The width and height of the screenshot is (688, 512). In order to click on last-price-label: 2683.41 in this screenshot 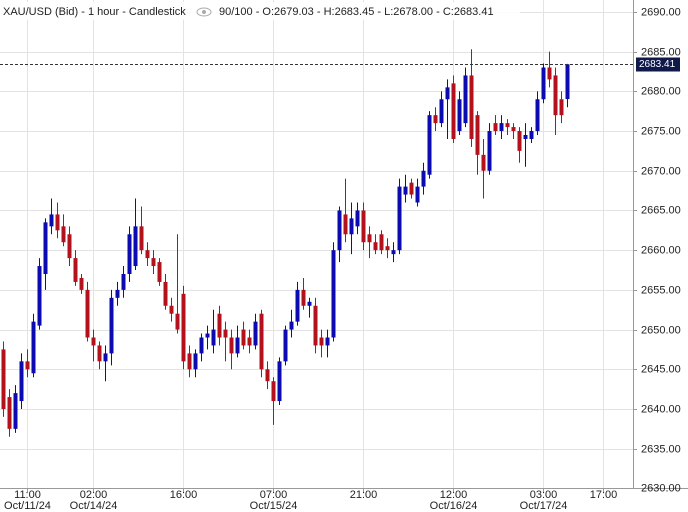, I will do `click(657, 64)`.